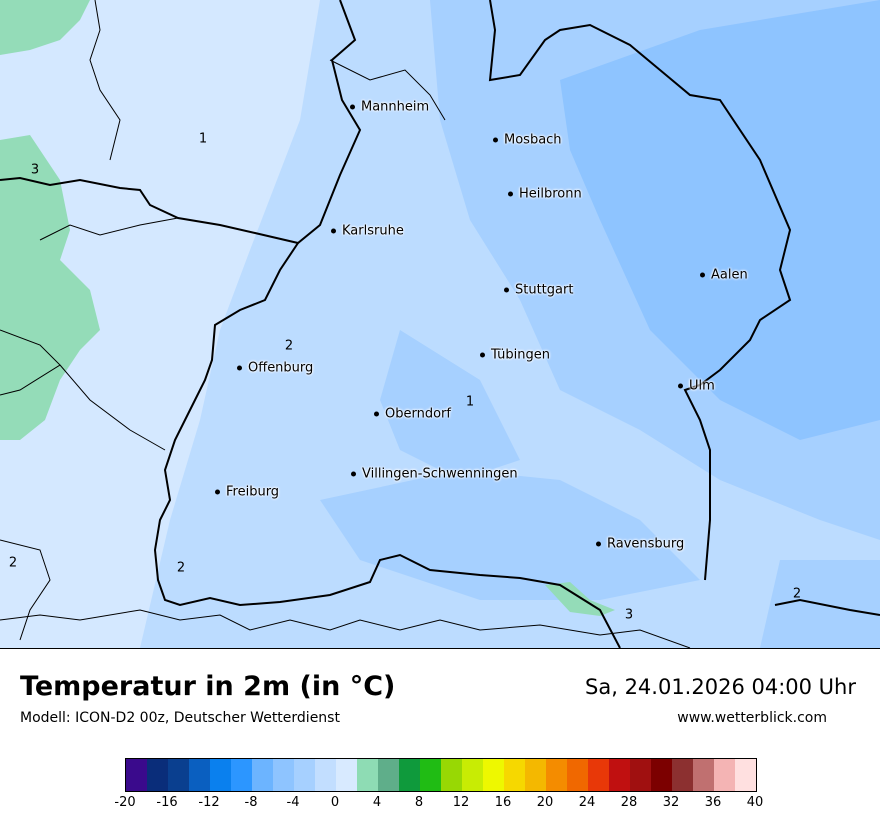  Describe the element at coordinates (713, 802) in the screenshot. I see `legend-tick-label: 36` at that location.